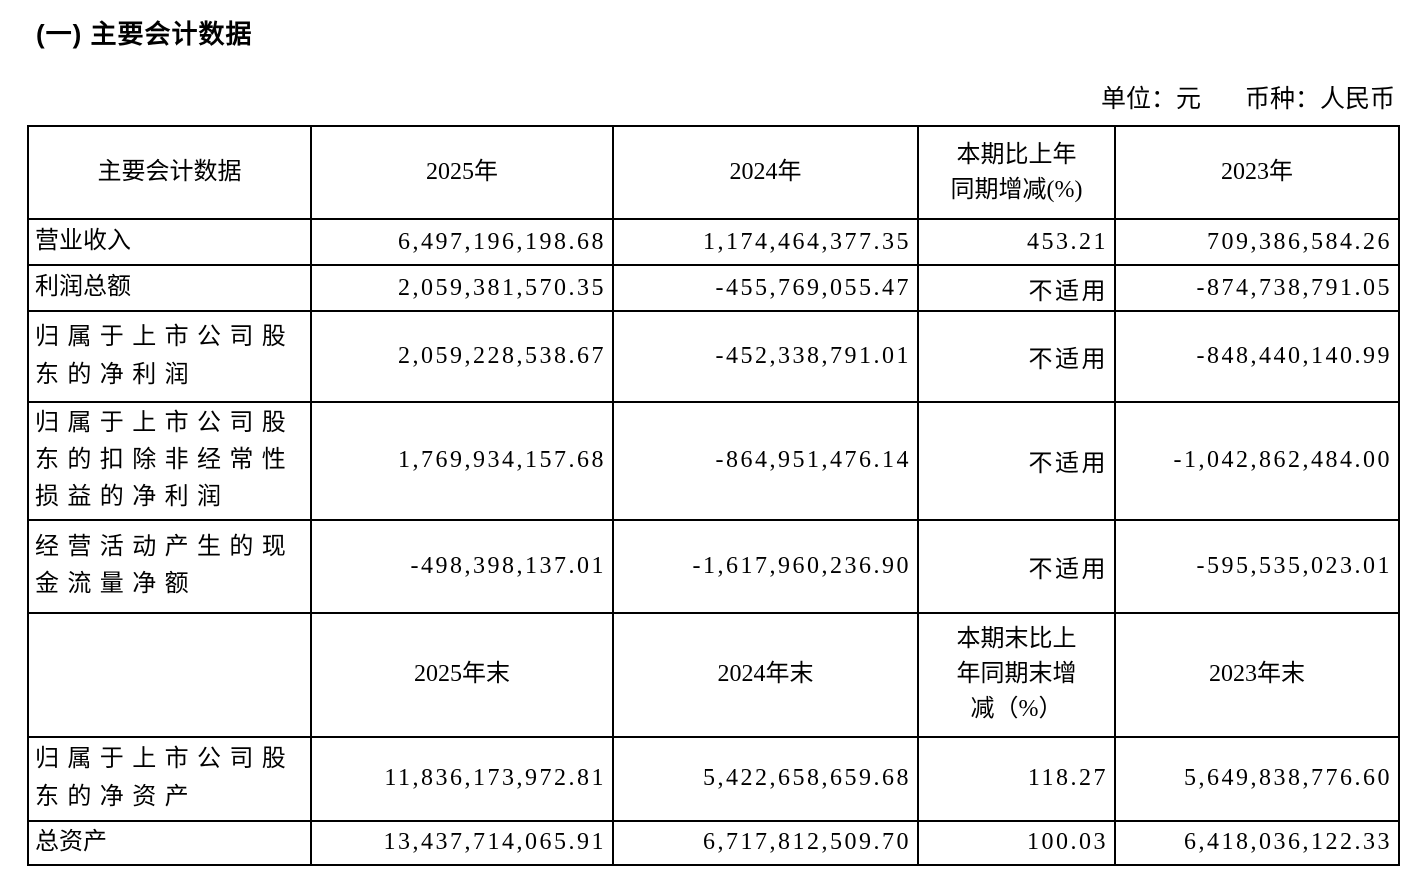 Image resolution: width=1423 pixels, height=869 pixels. What do you see at coordinates (1257, 288) in the screenshot?
I see `value-2023: -874,738,791.05` at bounding box center [1257, 288].